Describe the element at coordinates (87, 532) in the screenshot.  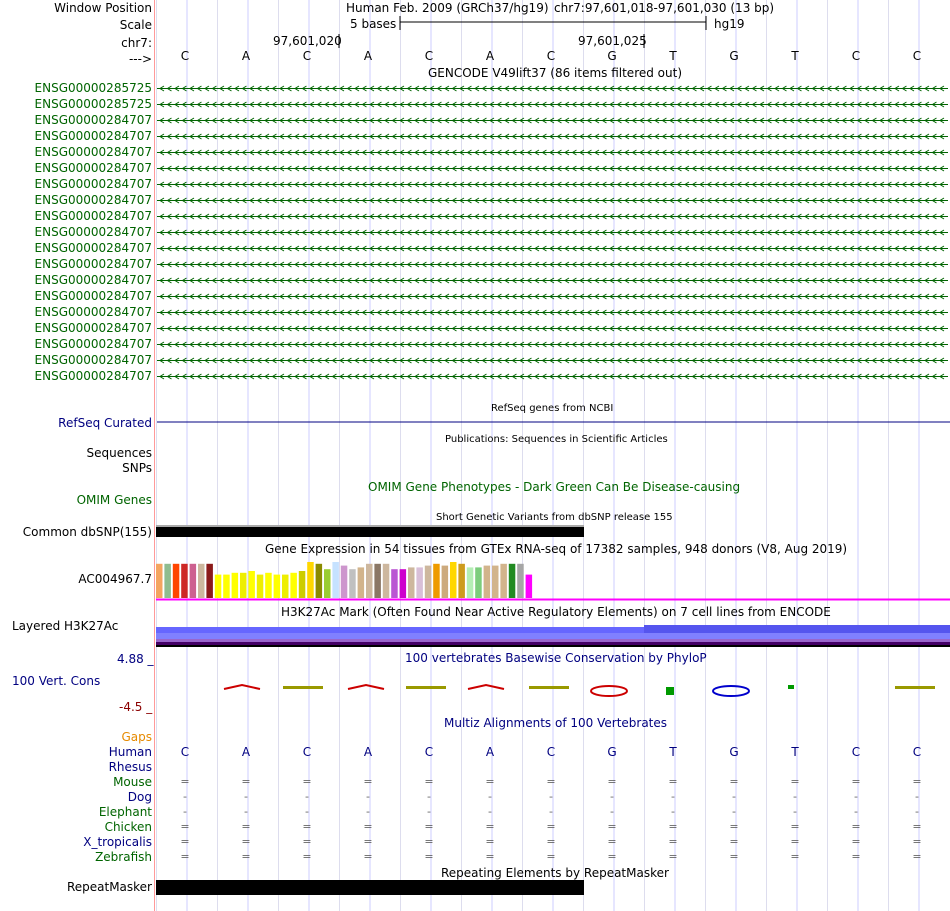
I see `dbsnp-label: Common dbSNP(155)` at that location.